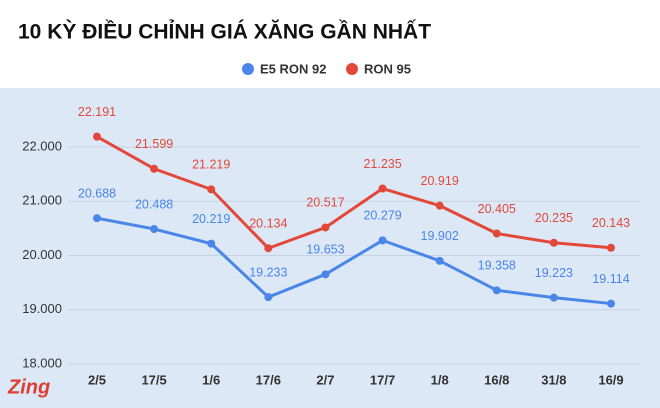 The width and height of the screenshot is (660, 408). Describe the element at coordinates (325, 203) in the screenshot. I see `data-label: 20.517` at that location.